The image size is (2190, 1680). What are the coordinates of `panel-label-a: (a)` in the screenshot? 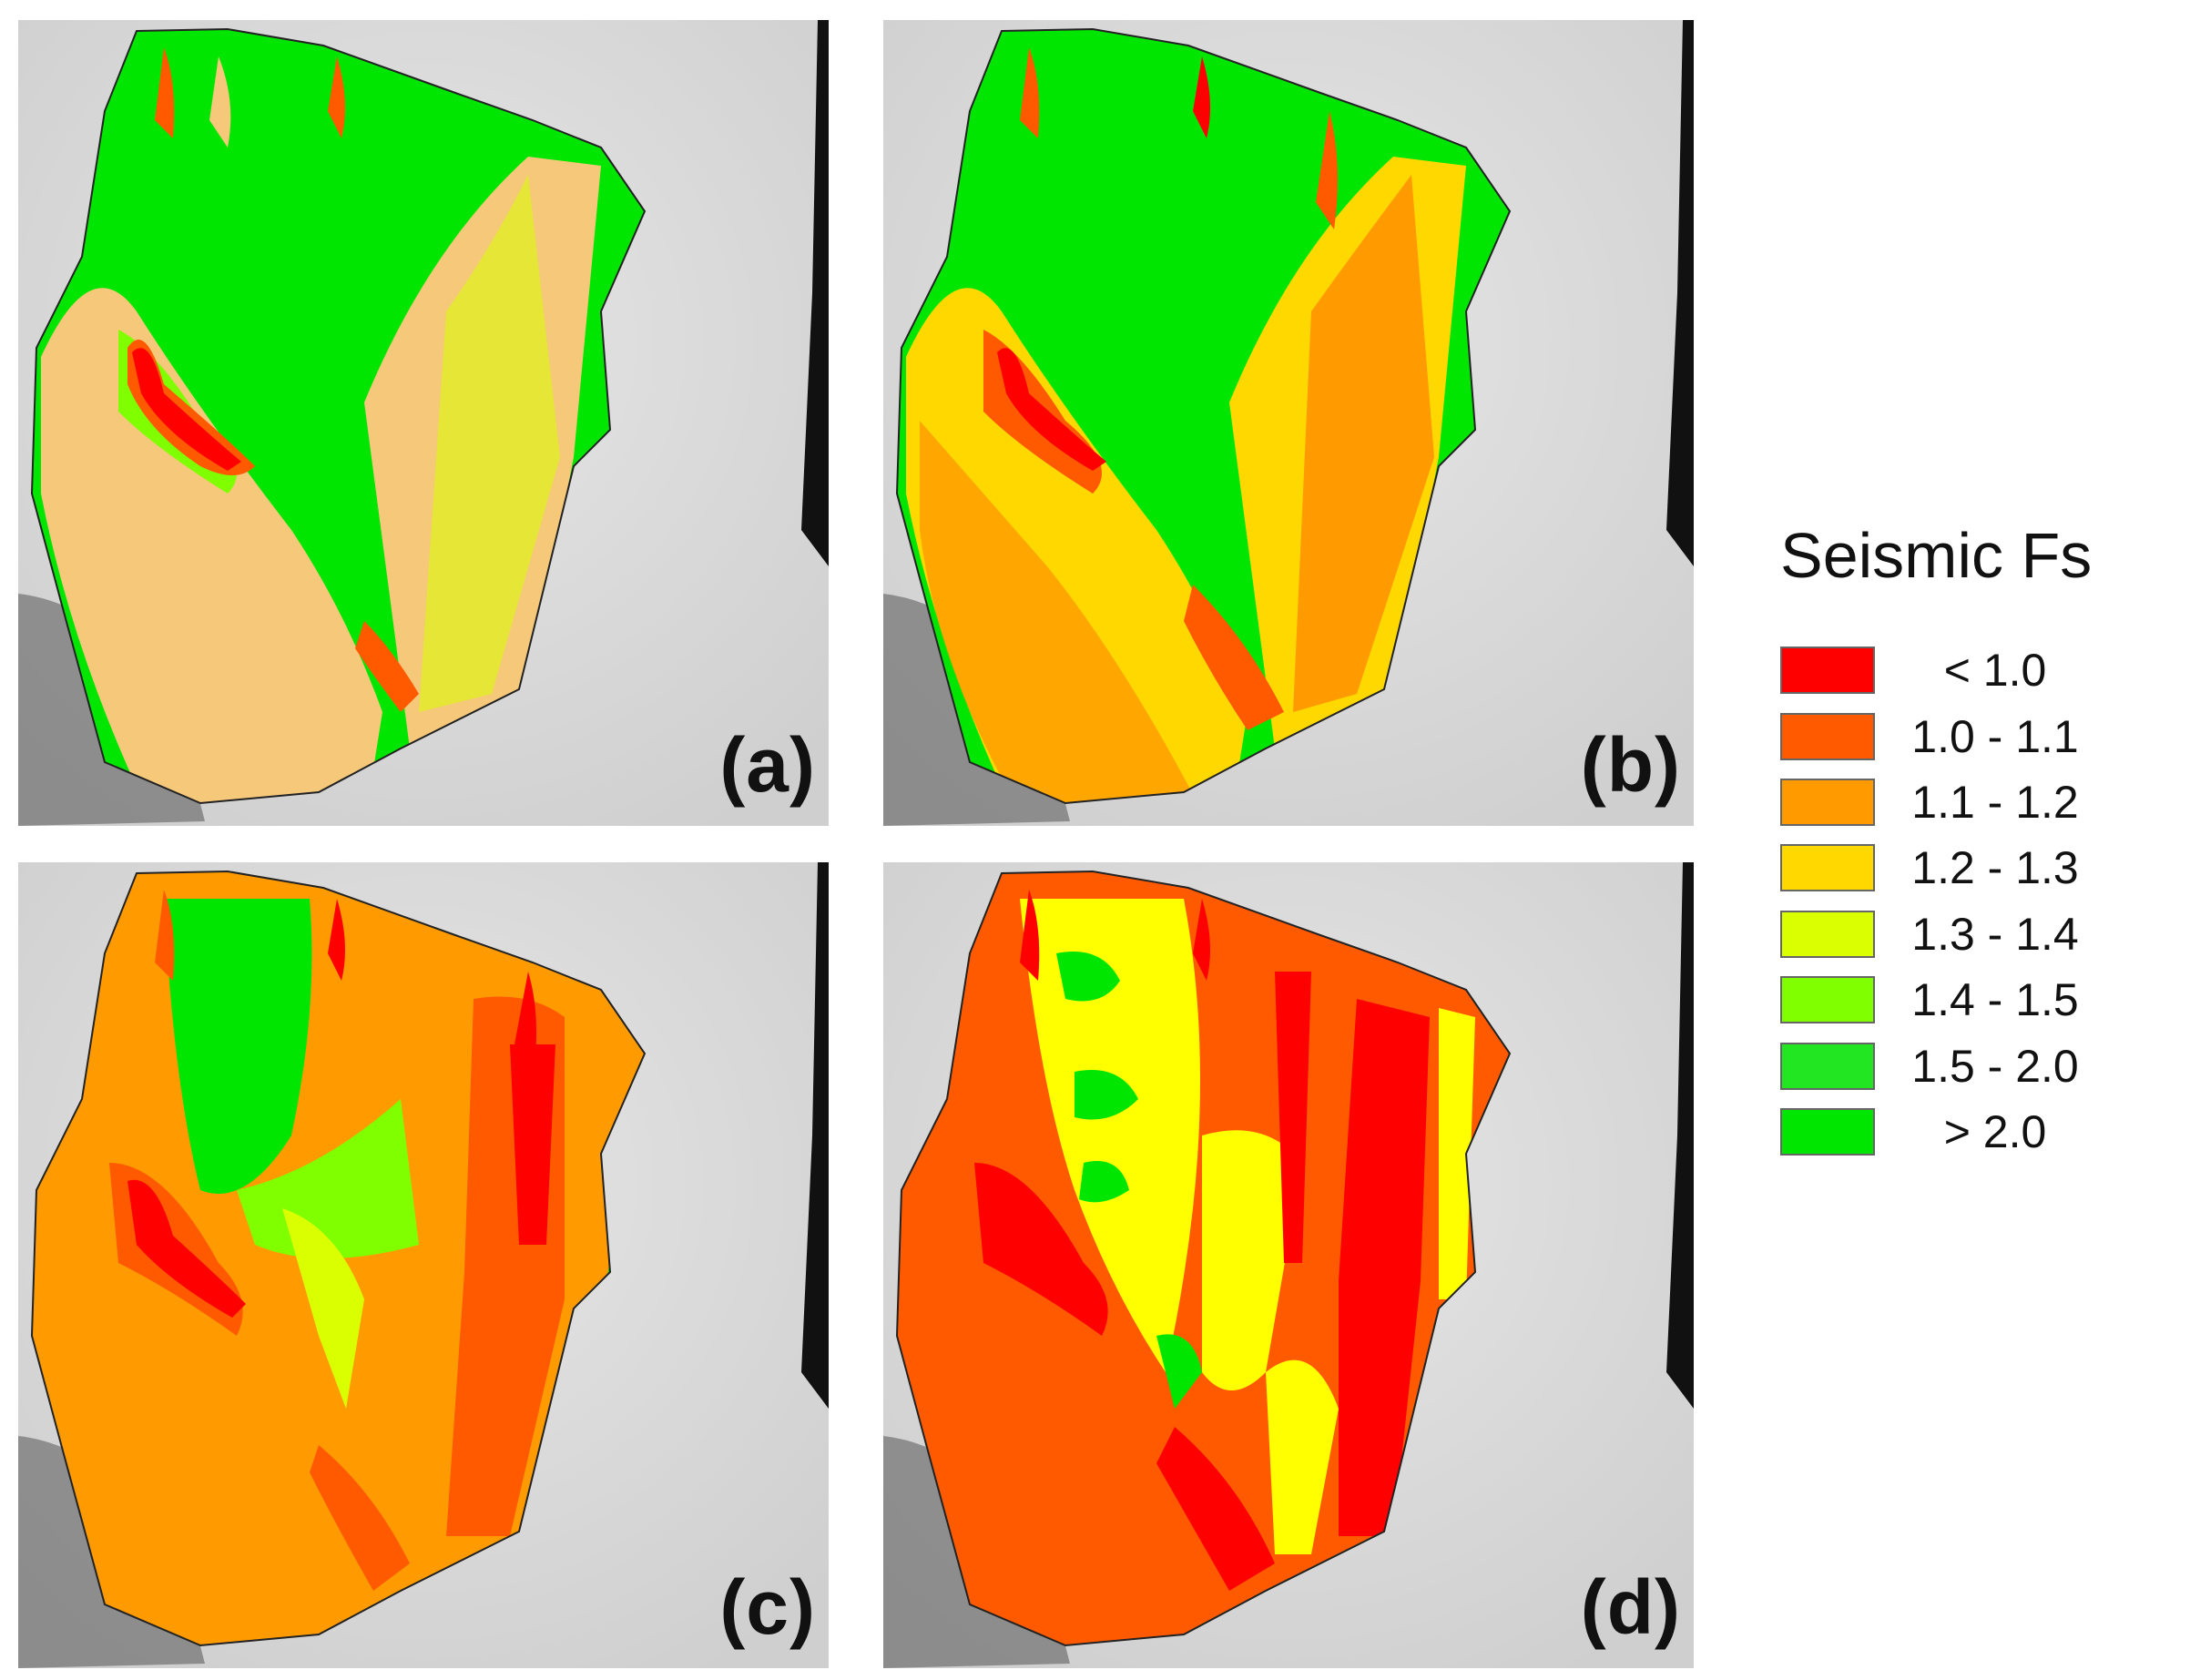 It's located at (768, 765).